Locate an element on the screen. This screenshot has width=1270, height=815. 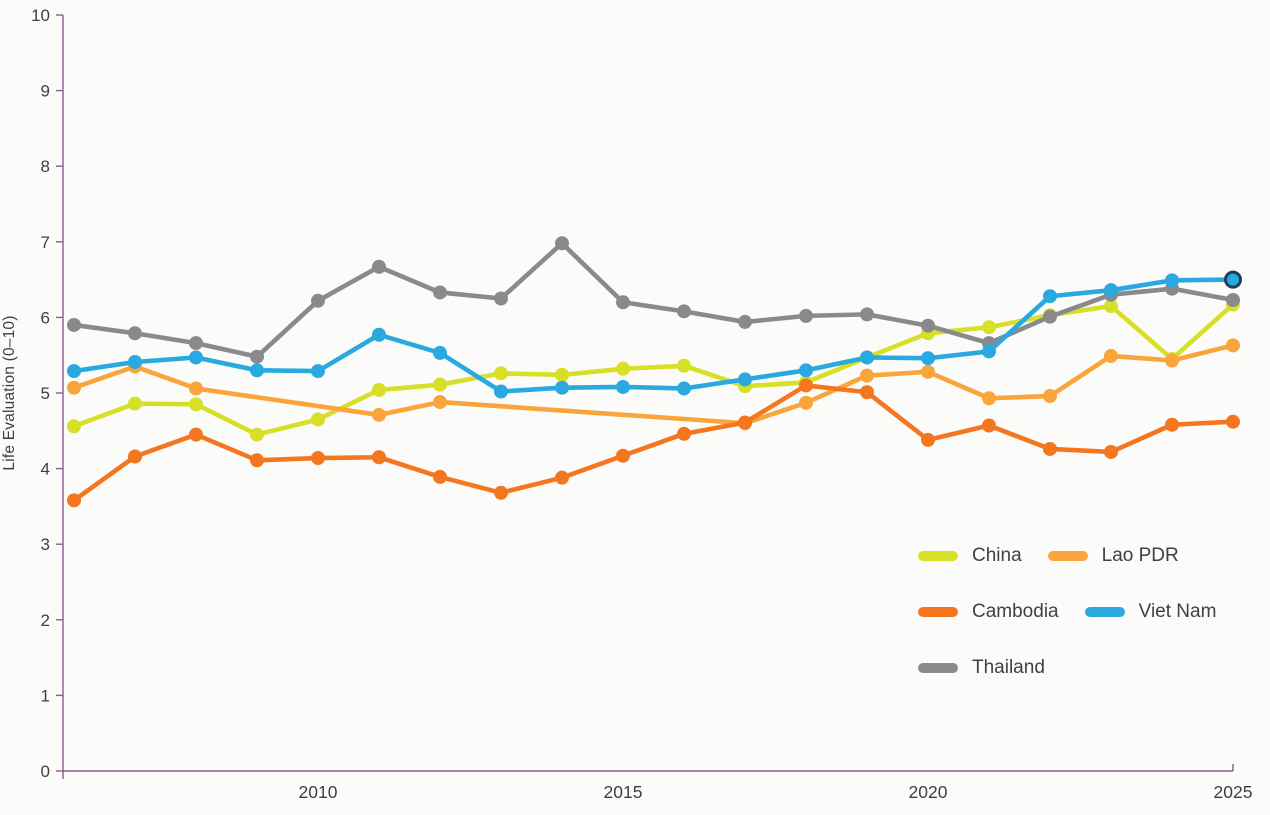
y-tick-label: 6 is located at coordinates (45, 317).